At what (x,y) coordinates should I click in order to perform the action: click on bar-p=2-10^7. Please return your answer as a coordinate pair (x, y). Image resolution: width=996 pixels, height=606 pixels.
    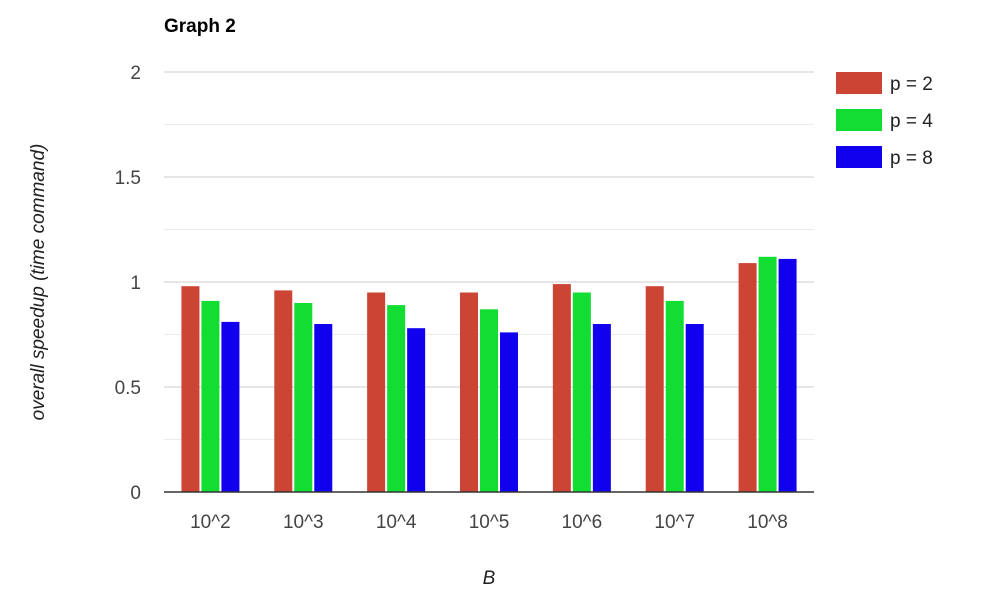
    Looking at the image, I should click on (654, 389).